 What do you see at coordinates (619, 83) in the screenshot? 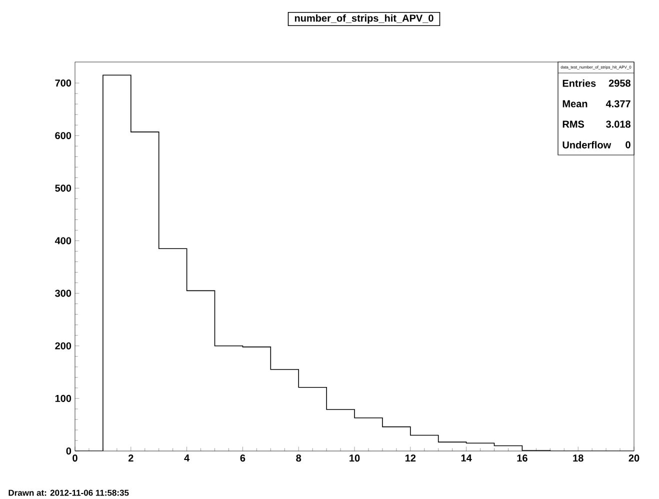
I see `annotation: 2958` at bounding box center [619, 83].